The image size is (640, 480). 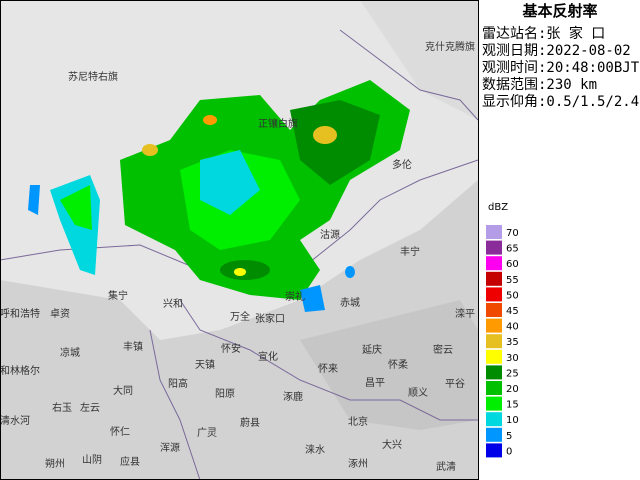 What do you see at coordinates (539, 84) in the screenshot?
I see `info-line: 数据范围:230 km` at bounding box center [539, 84].